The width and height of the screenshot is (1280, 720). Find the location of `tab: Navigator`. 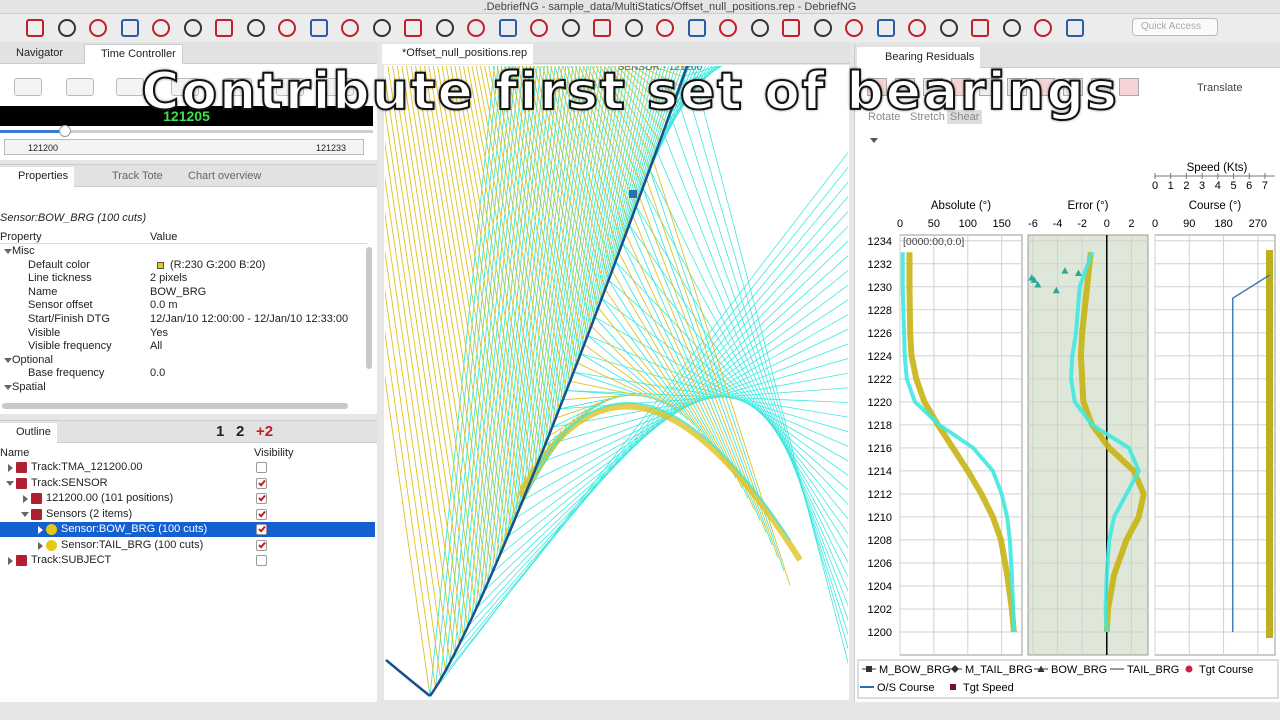

tab: Navigator is located at coordinates (40, 53).